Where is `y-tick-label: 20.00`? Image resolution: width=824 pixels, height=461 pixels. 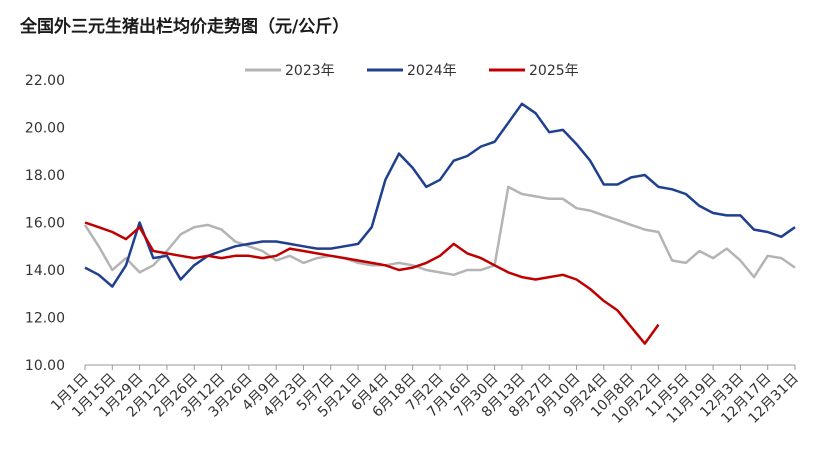 y-tick-label: 20.00 is located at coordinates (45, 129).